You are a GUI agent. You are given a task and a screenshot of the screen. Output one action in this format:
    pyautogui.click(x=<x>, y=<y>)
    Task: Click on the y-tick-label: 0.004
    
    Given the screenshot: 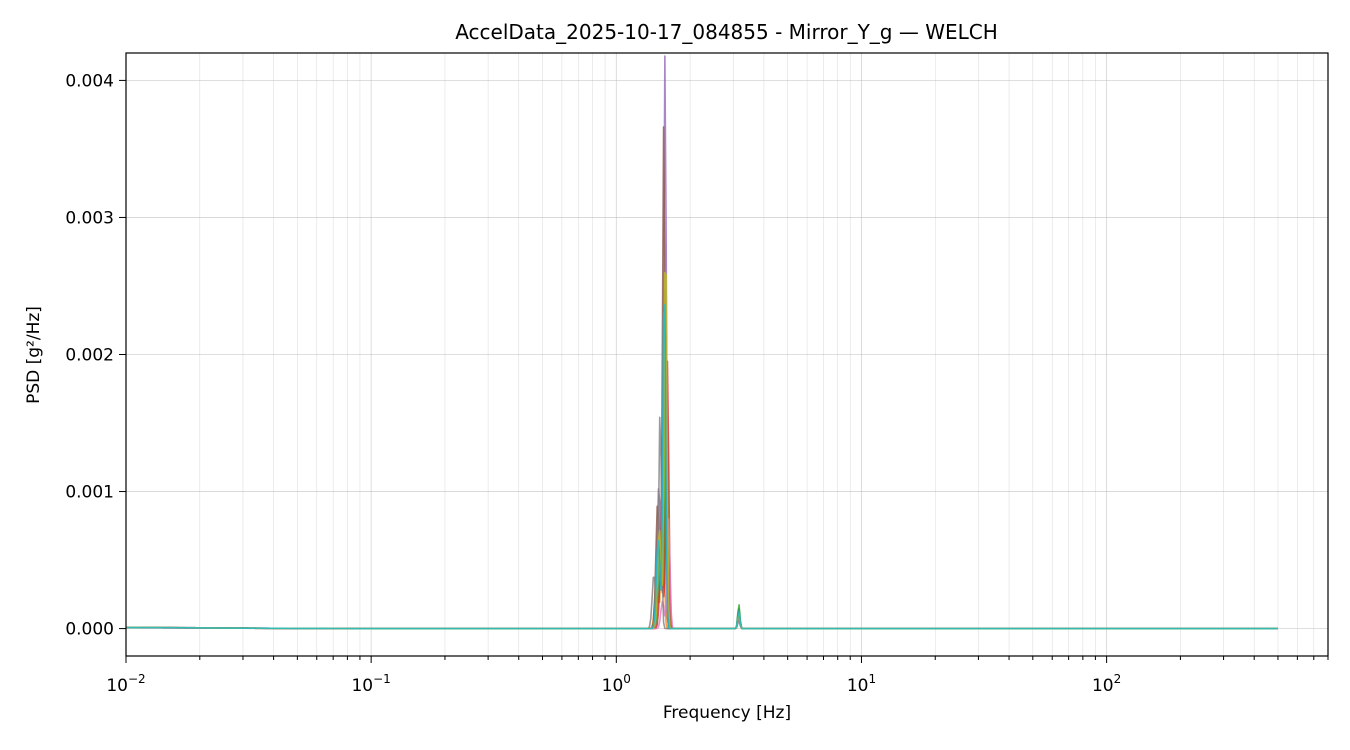 What is the action you would take?
    pyautogui.click(x=89, y=81)
    